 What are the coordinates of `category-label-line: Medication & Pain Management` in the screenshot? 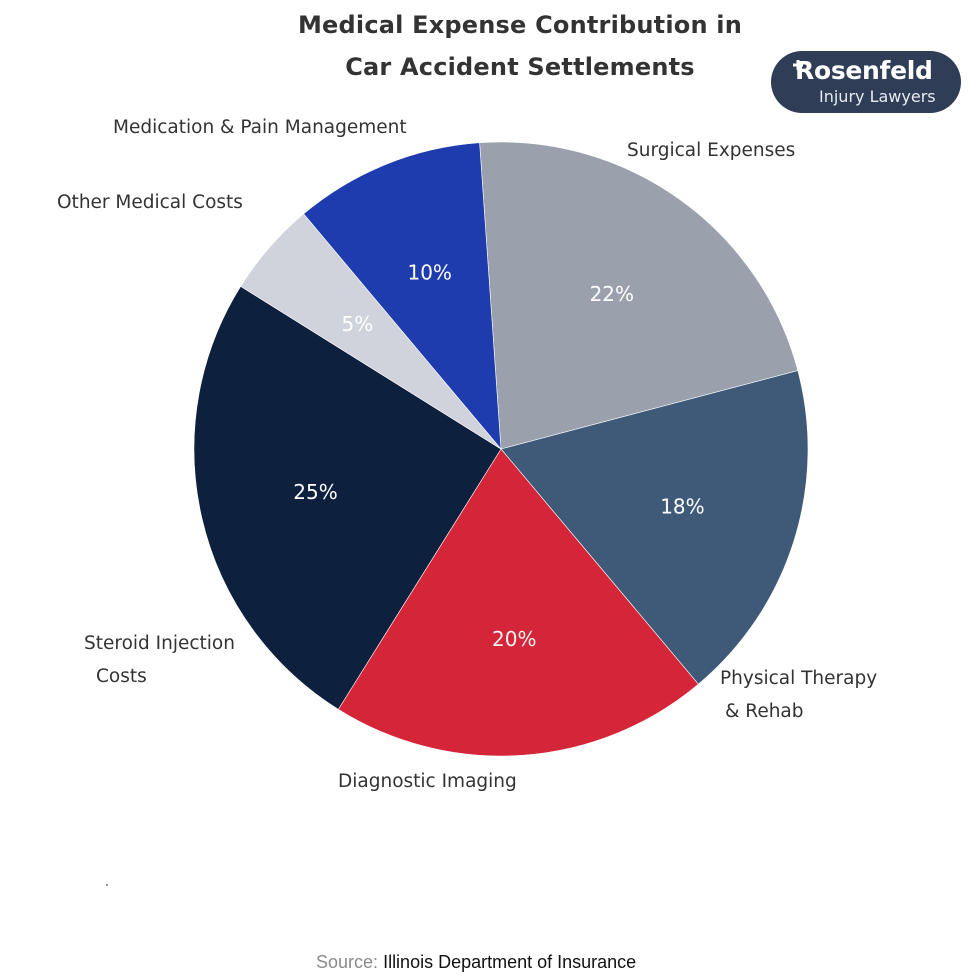 It's located at (260, 127).